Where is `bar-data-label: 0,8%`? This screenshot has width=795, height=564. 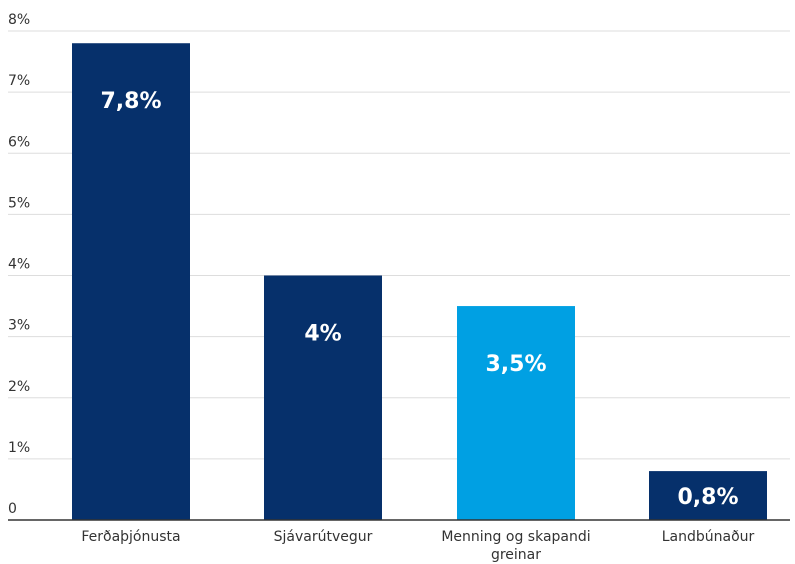
bar-data-label: 0,8% is located at coordinates (707, 497).